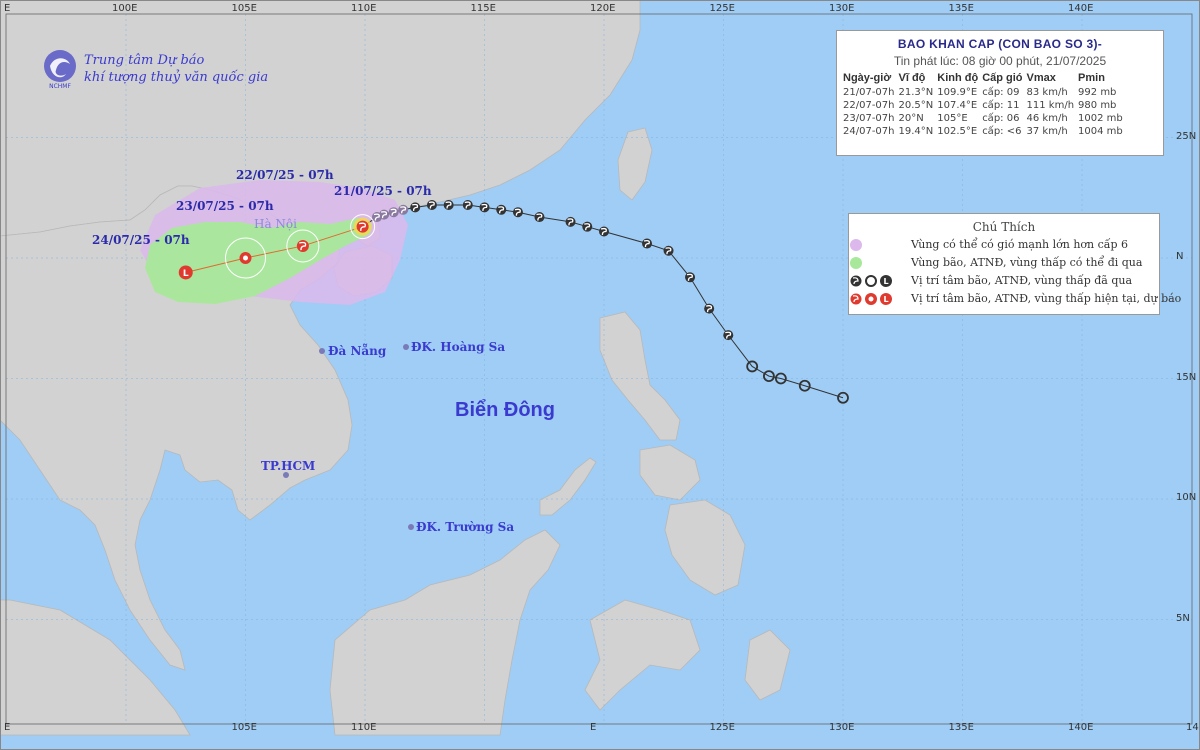  Describe the element at coordinates (767, 665) in the screenshot. I see `land-halmahera` at that location.